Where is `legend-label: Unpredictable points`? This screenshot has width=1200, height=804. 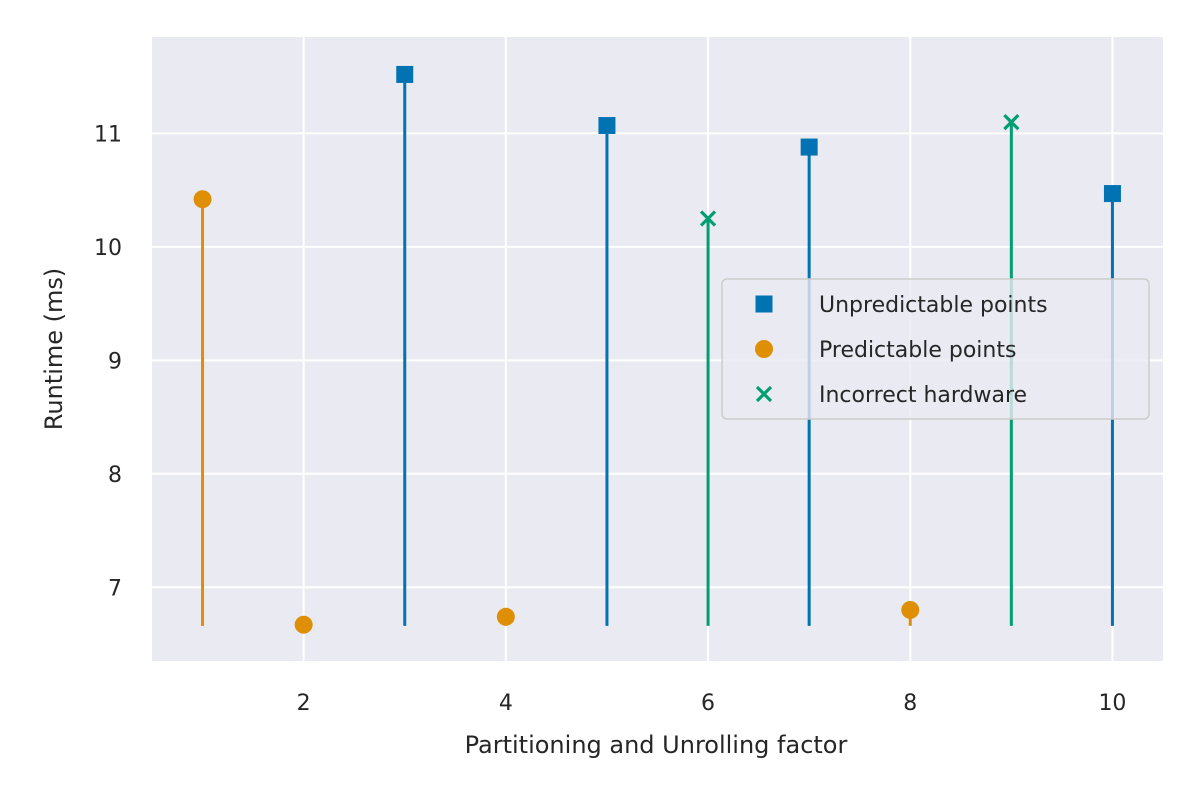
legend-label: Unpredictable points is located at coordinates (933, 305).